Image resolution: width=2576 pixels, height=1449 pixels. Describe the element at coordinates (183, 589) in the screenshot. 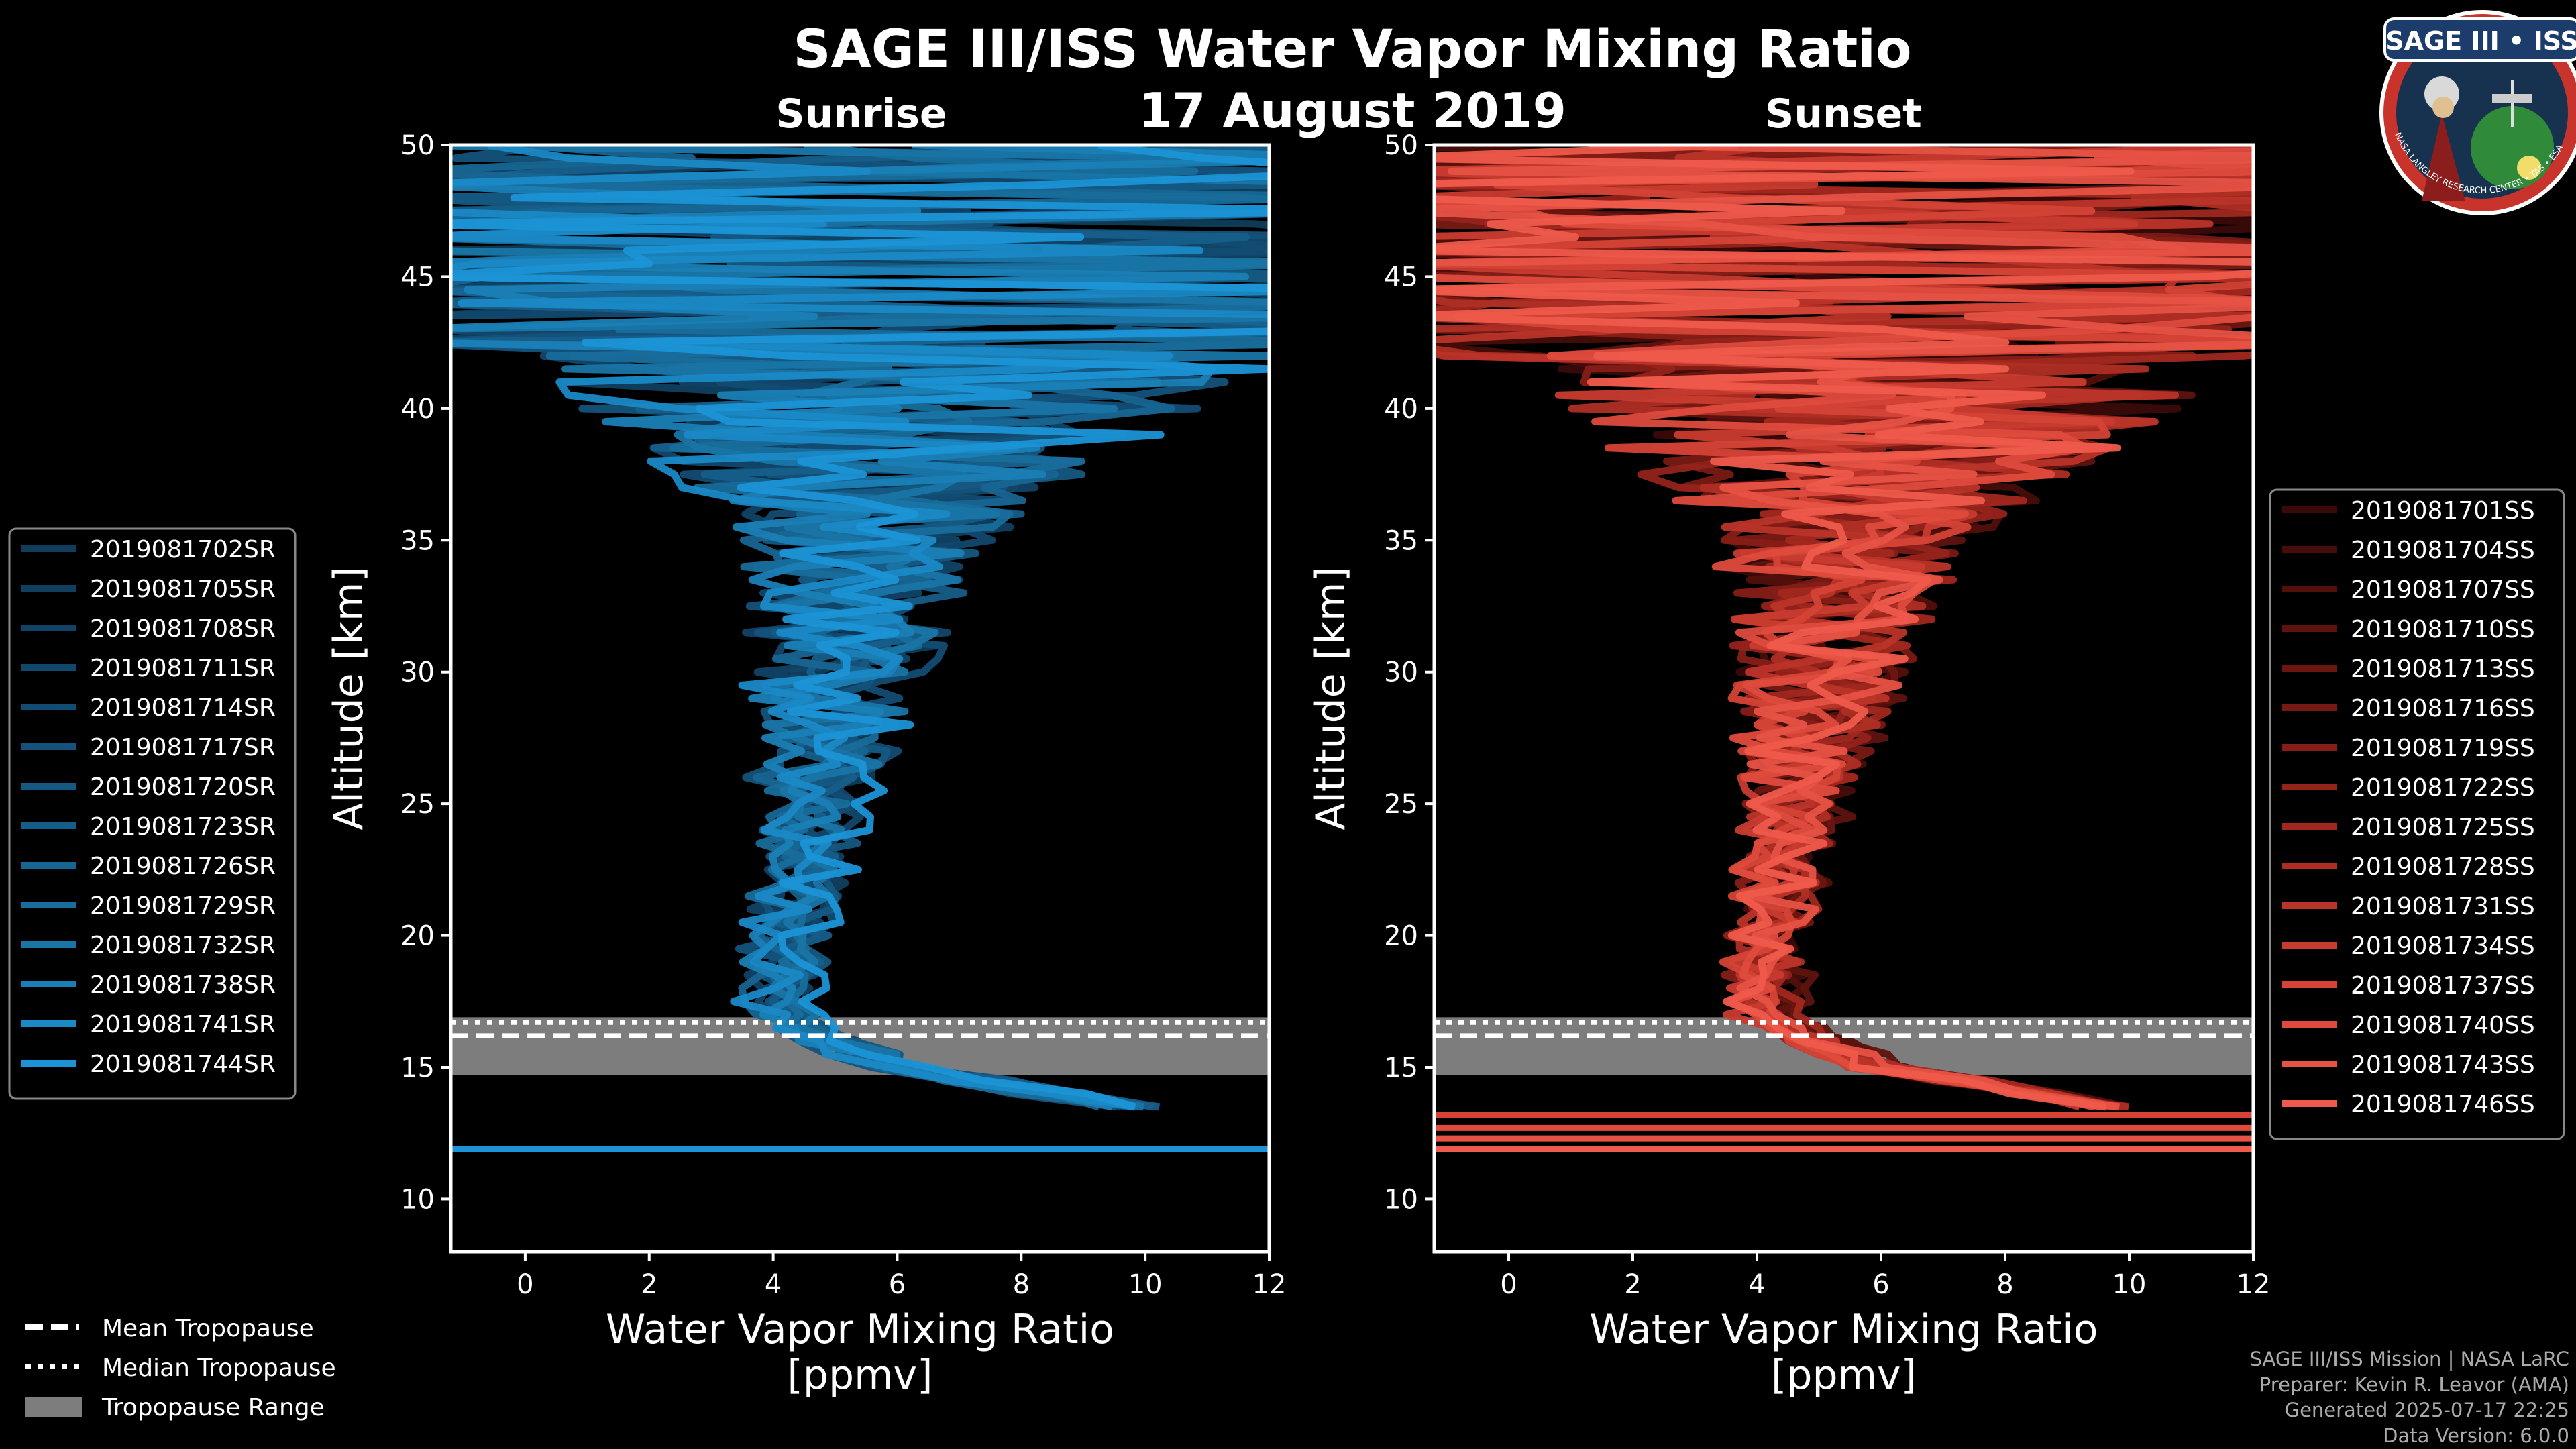

I see `legend-entry: 2019081705SR` at that location.